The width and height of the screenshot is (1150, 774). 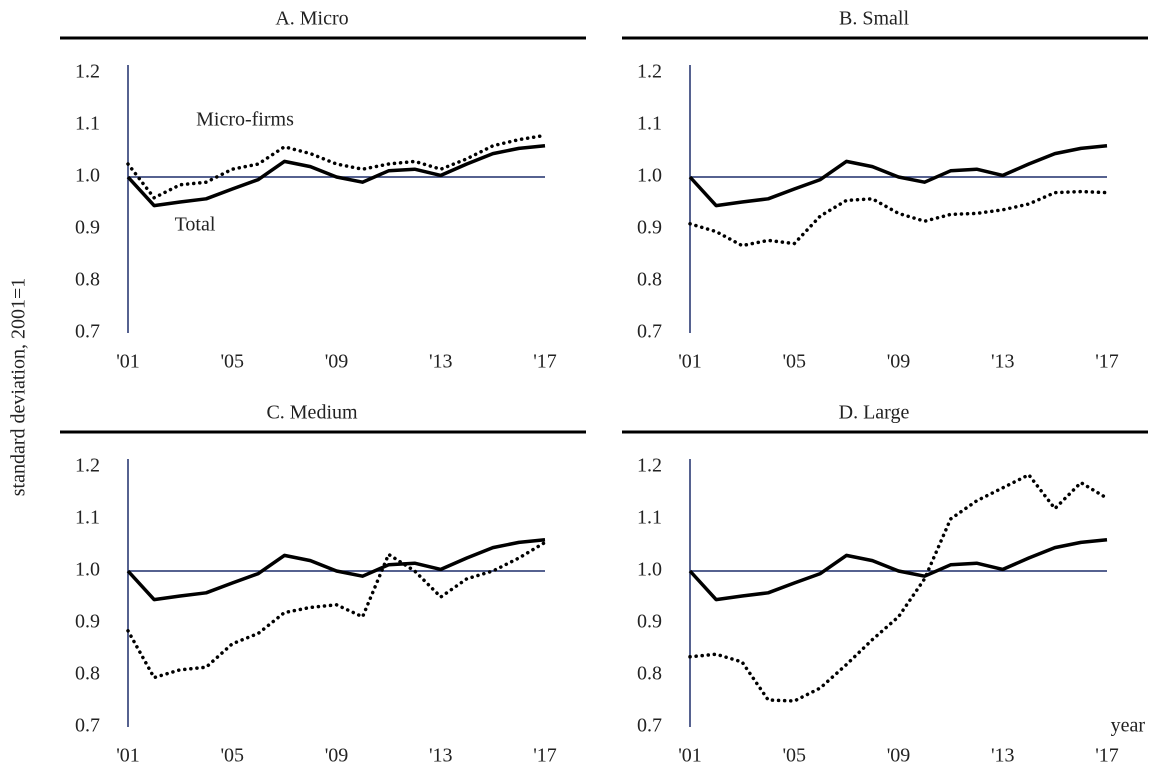 I want to click on y-axis-label: standard deviation, 2001=1, so click(x=19, y=387).